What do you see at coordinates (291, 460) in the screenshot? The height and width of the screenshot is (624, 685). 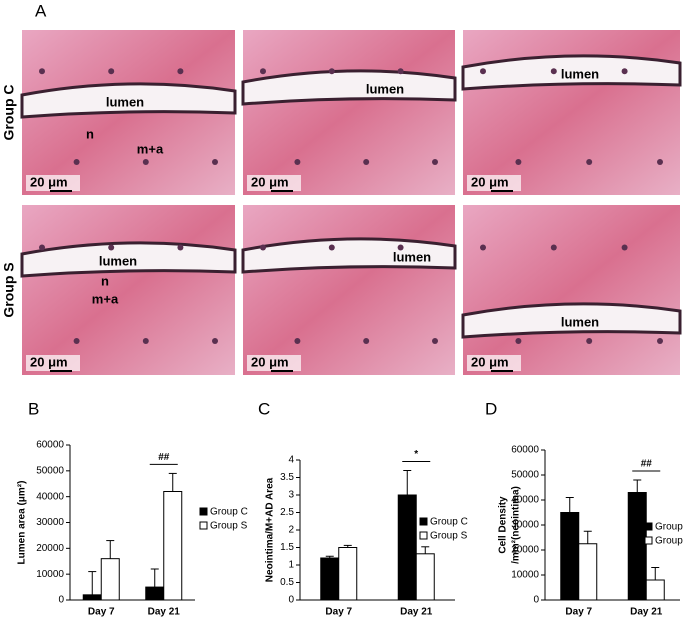 I see `y-tick-label: 4` at bounding box center [291, 460].